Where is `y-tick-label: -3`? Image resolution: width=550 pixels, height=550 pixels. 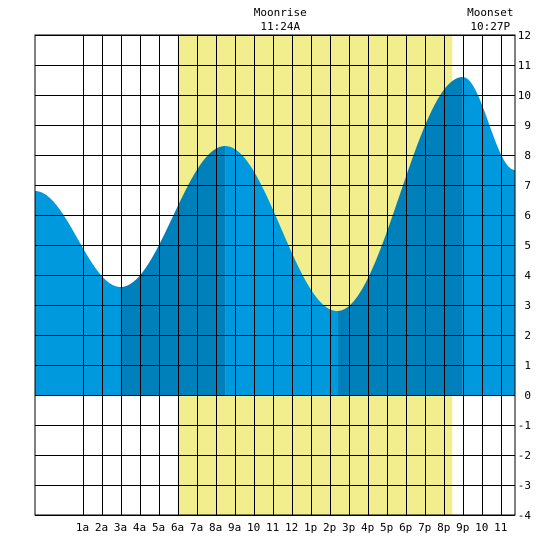
y-tick-label: -3 is located at coordinates (524, 485).